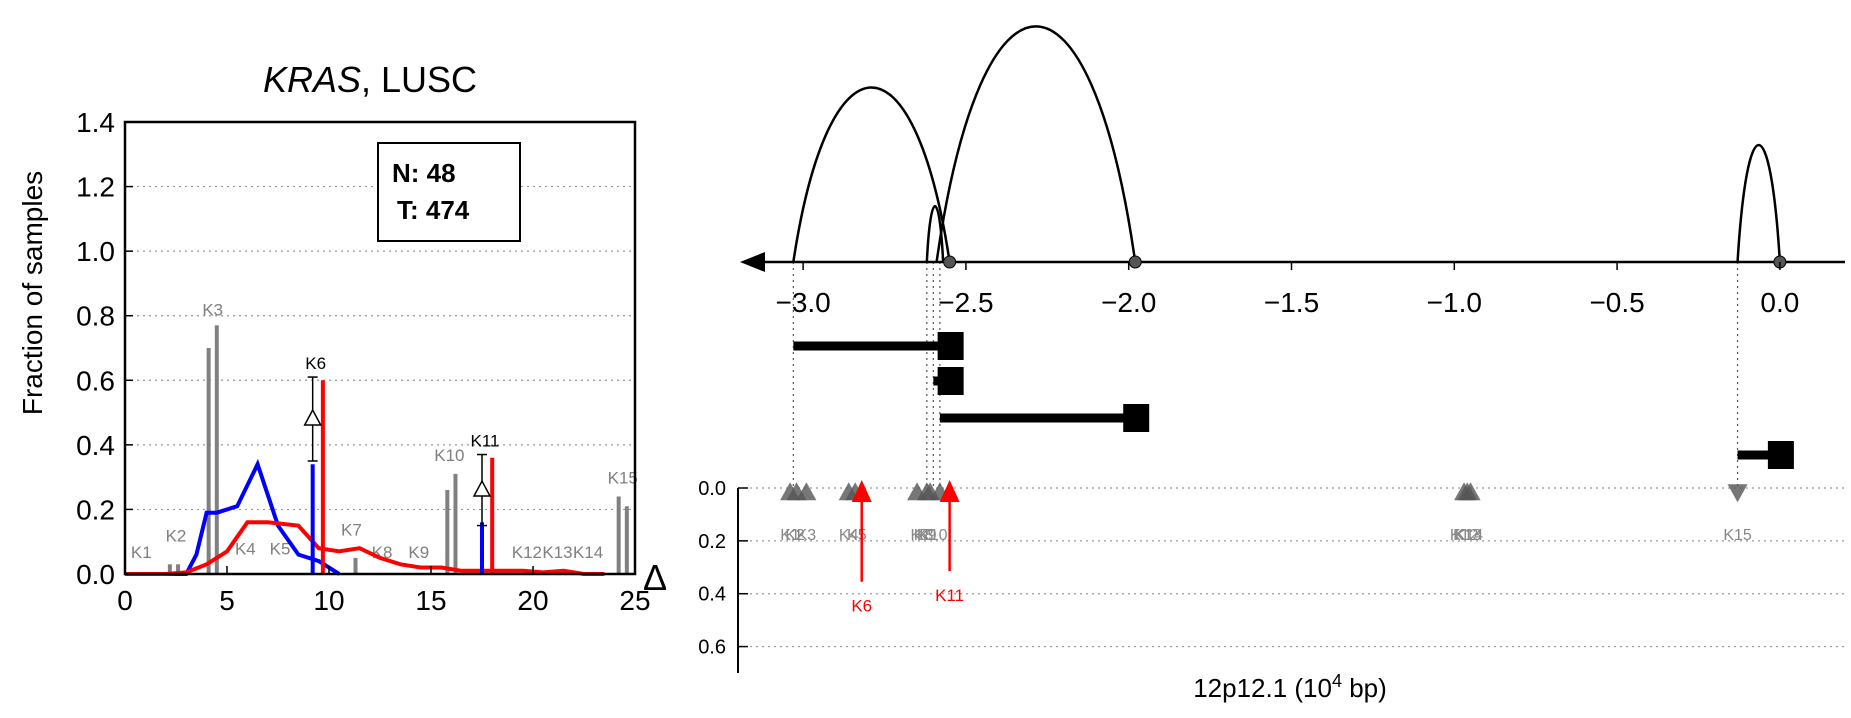 This screenshot has height=718, width=1851. What do you see at coordinates (351, 529) in the screenshot?
I see `kmer-bar-label: K7` at bounding box center [351, 529].